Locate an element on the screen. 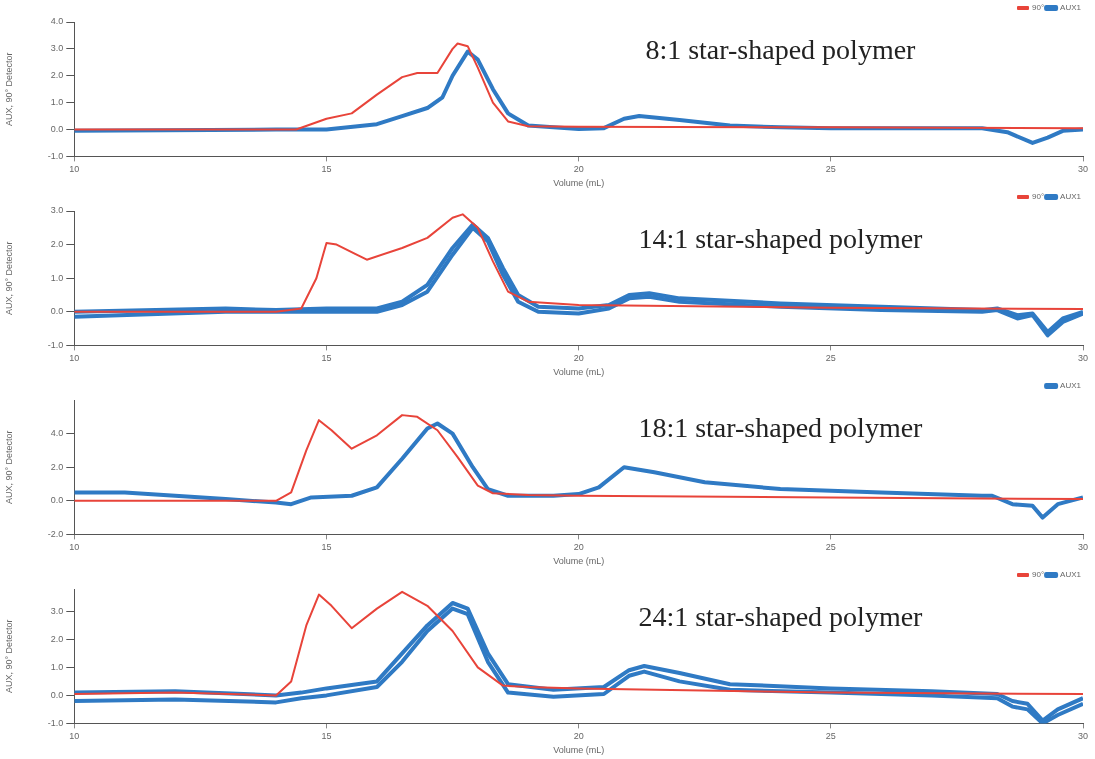 The image size is (1095, 759). chart-title: 24:1 star-shaped polymer is located at coordinates (781, 617).